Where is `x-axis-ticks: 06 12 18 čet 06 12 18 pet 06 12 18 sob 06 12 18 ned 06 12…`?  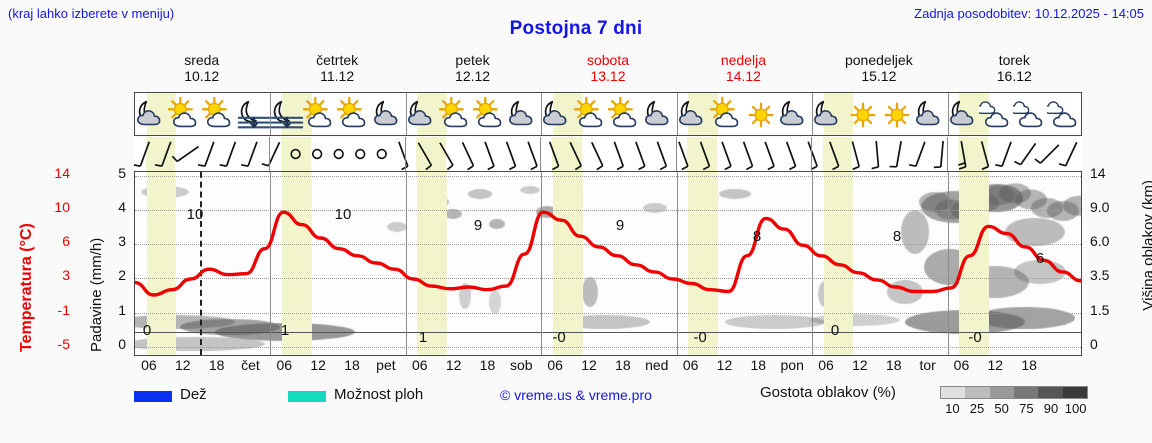 x-axis-ticks: 06 12 18 čet 06 12 18 pet 06 12 18 sob 06 12 18 ned 06 12… is located at coordinates (608, 367).